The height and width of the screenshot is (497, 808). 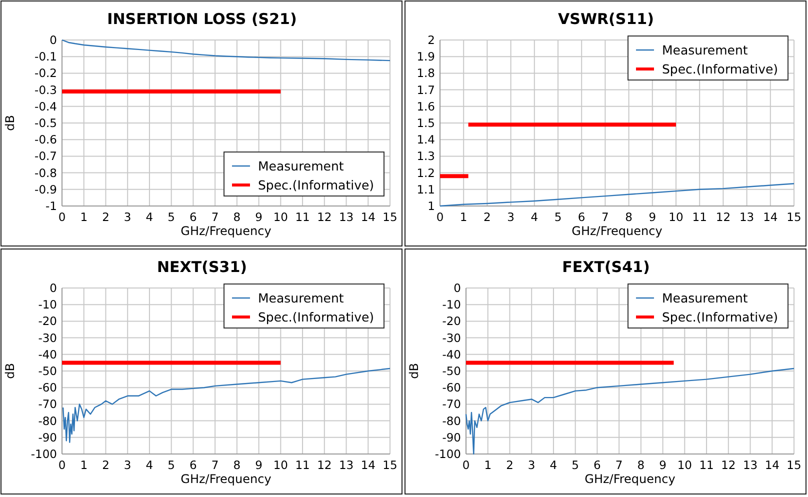 What do you see at coordinates (606, 19) in the screenshot?
I see `chart-title: VSWR(S11)` at bounding box center [606, 19].